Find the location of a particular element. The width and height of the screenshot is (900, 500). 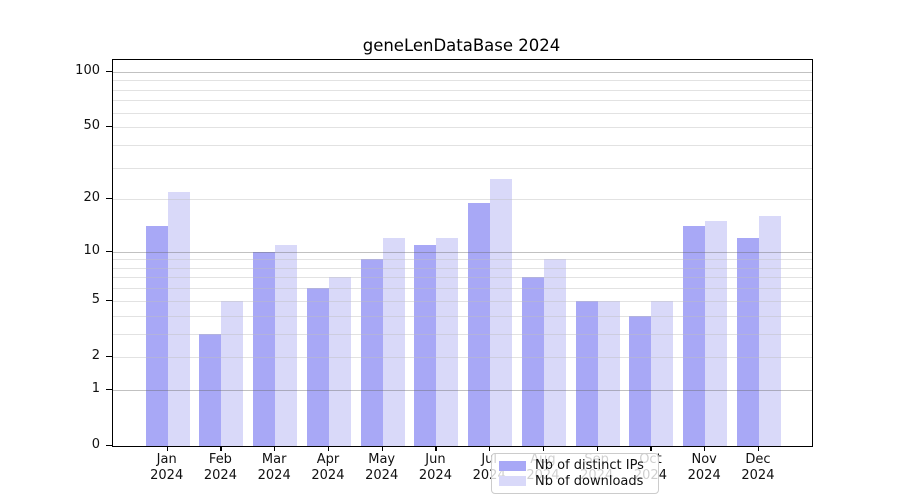

legend-item-downloads: Nb of downloads is located at coordinates (575, 482).